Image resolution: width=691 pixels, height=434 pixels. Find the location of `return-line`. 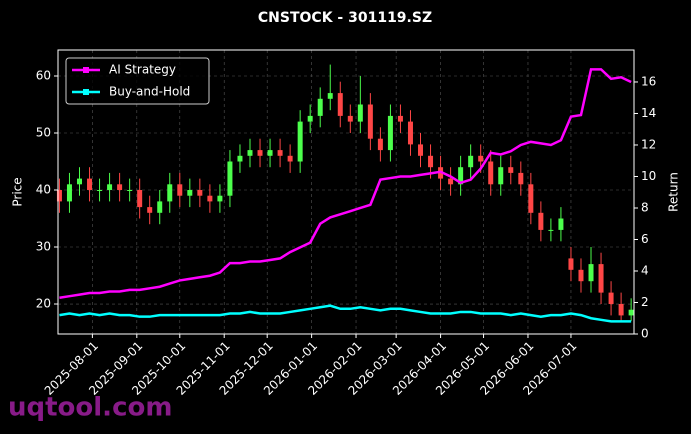

return-line is located at coordinates (345, 313).